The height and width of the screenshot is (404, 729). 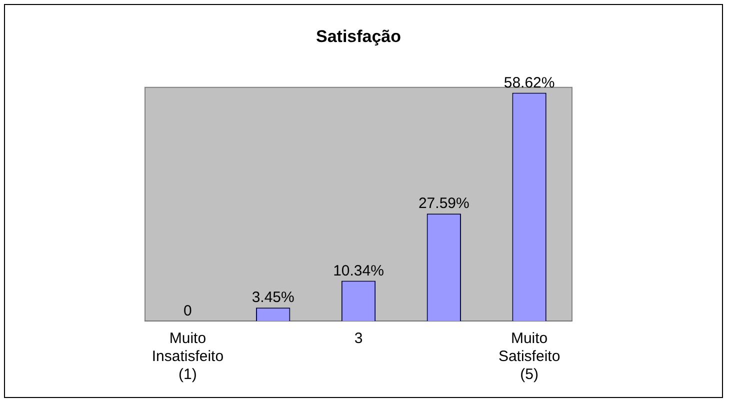 I want to click on data-label: 10.34%, so click(x=358, y=271).